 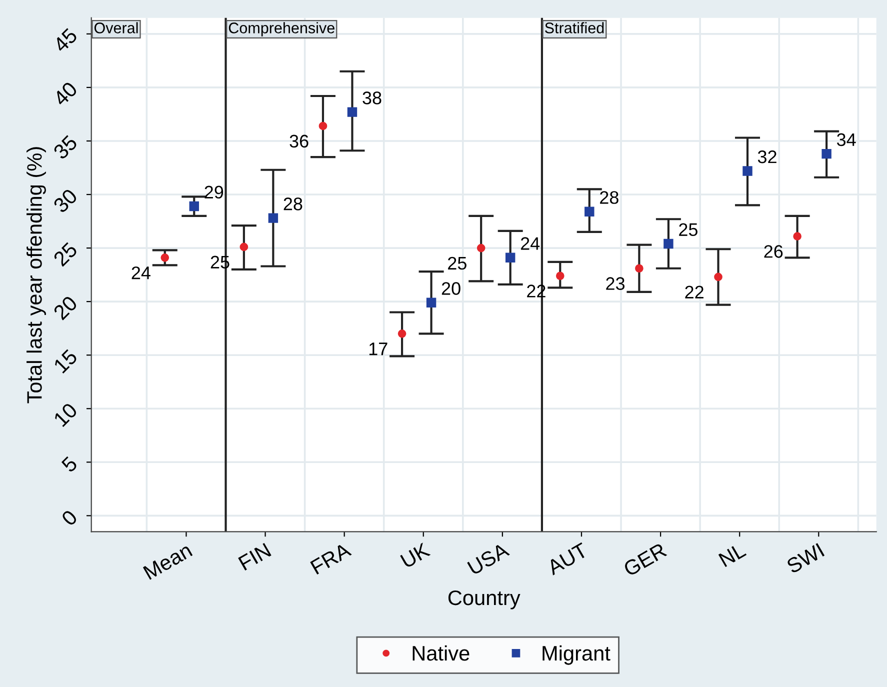 I want to click on legend-label: Native, so click(x=441, y=653).